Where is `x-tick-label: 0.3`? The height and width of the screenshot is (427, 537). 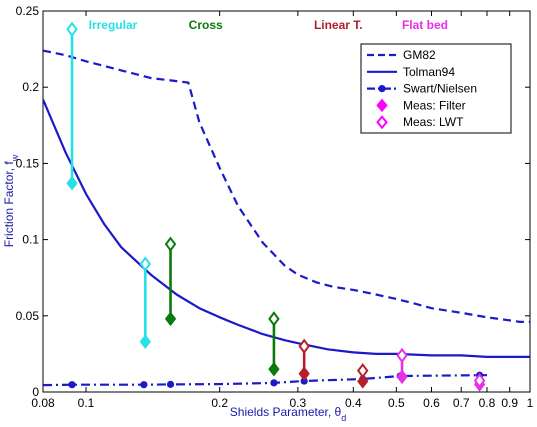 x-tick-label: 0.3 is located at coordinates (298, 403).